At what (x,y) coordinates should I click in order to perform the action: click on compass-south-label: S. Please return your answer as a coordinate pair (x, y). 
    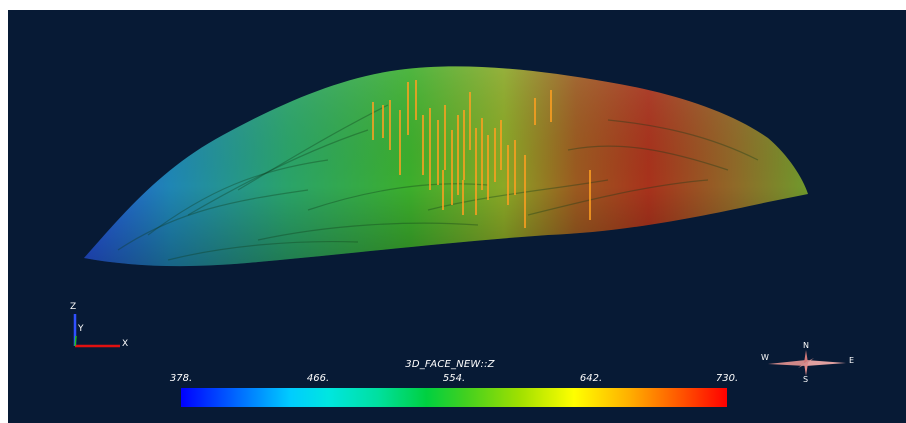
    Looking at the image, I should click on (806, 379).